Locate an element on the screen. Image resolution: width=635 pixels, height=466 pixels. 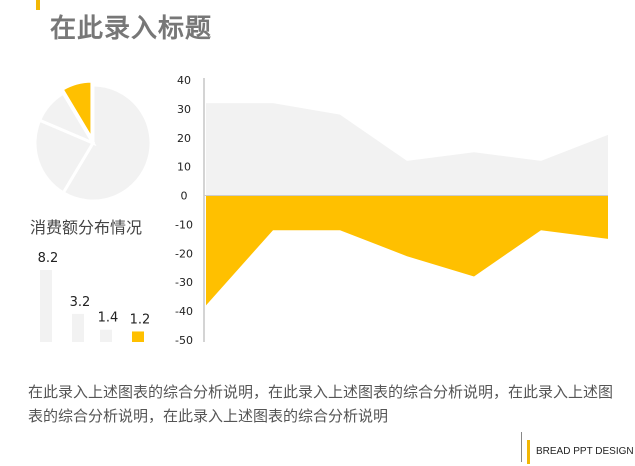
pie-chart-container is located at coordinates (93, 143).